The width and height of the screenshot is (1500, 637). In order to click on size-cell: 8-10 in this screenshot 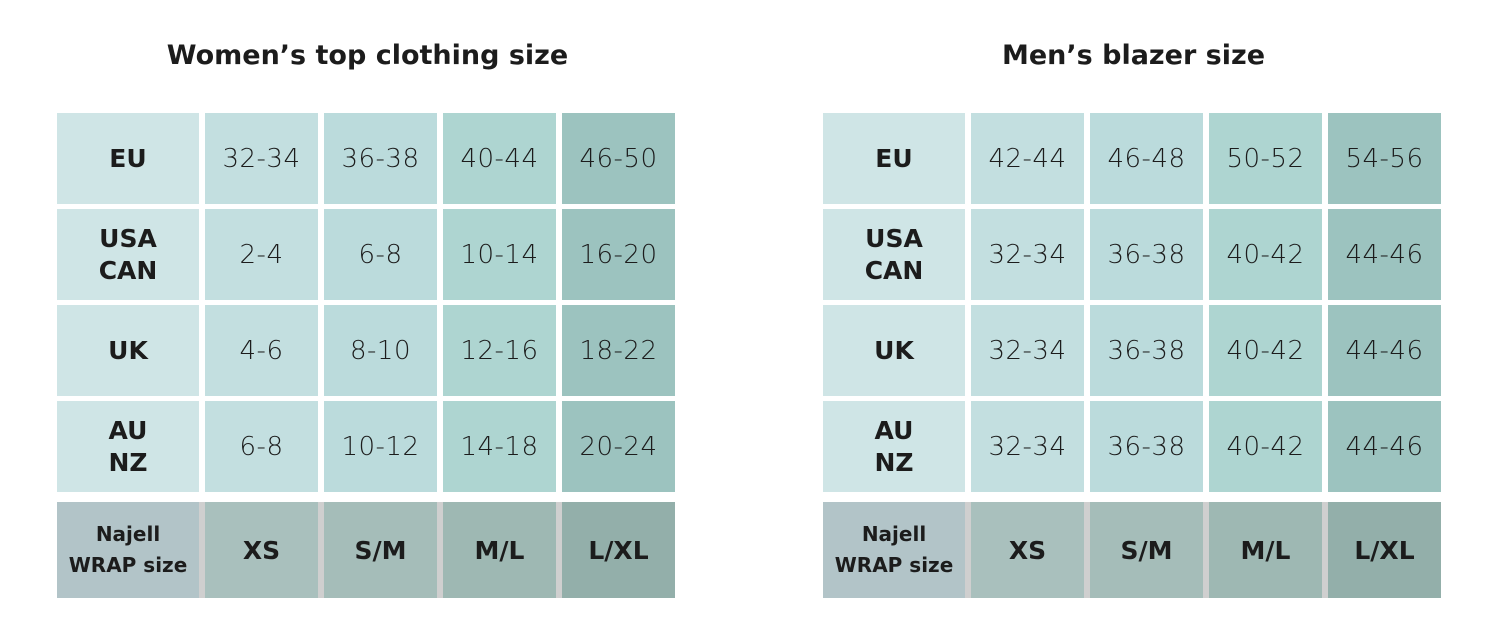, I will do `click(380, 350)`.